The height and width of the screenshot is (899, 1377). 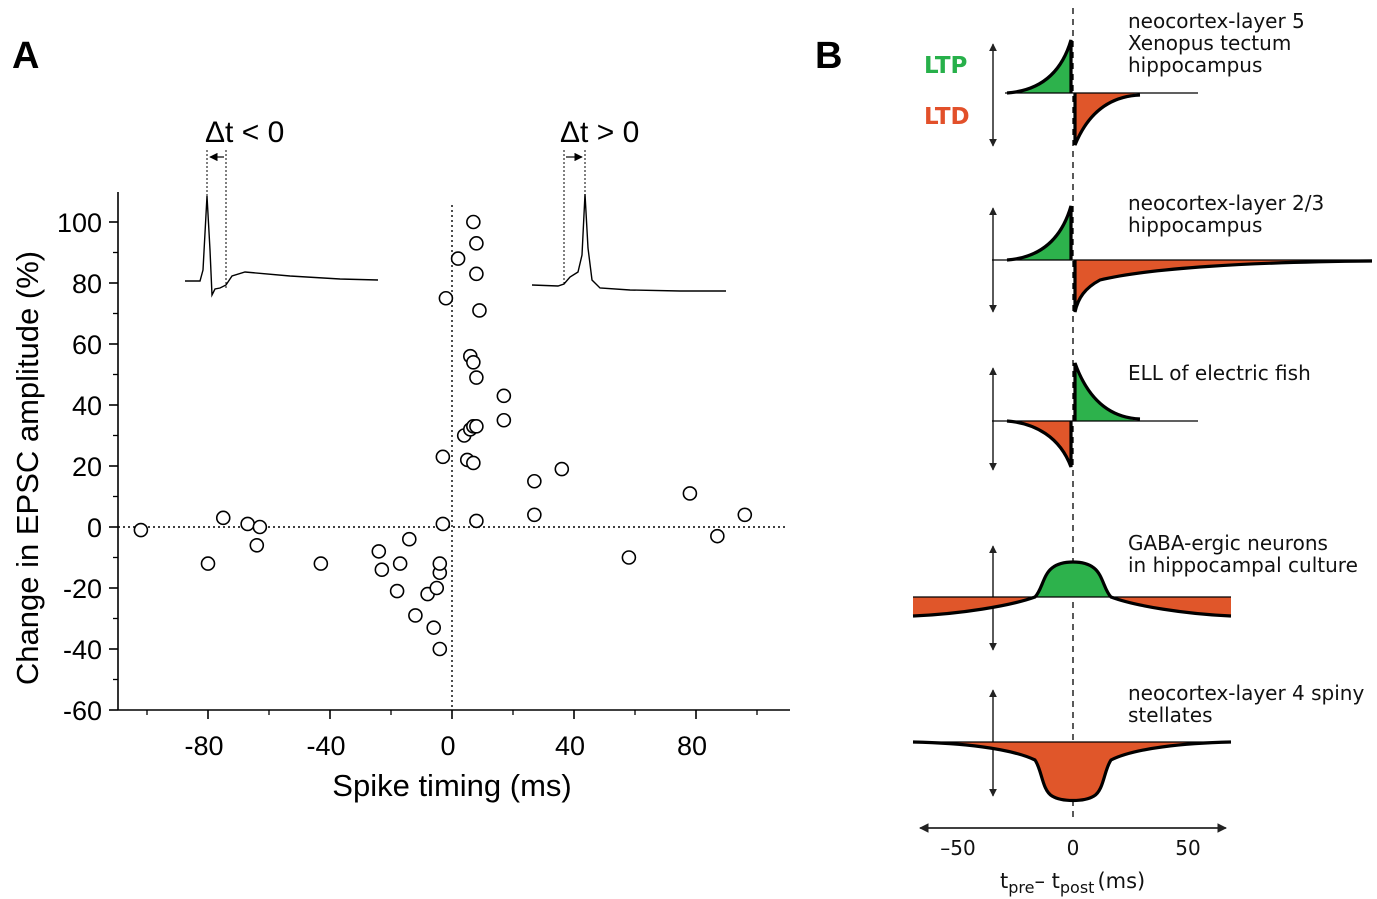 I want to click on panel-b-letter: B, so click(x=828, y=56).